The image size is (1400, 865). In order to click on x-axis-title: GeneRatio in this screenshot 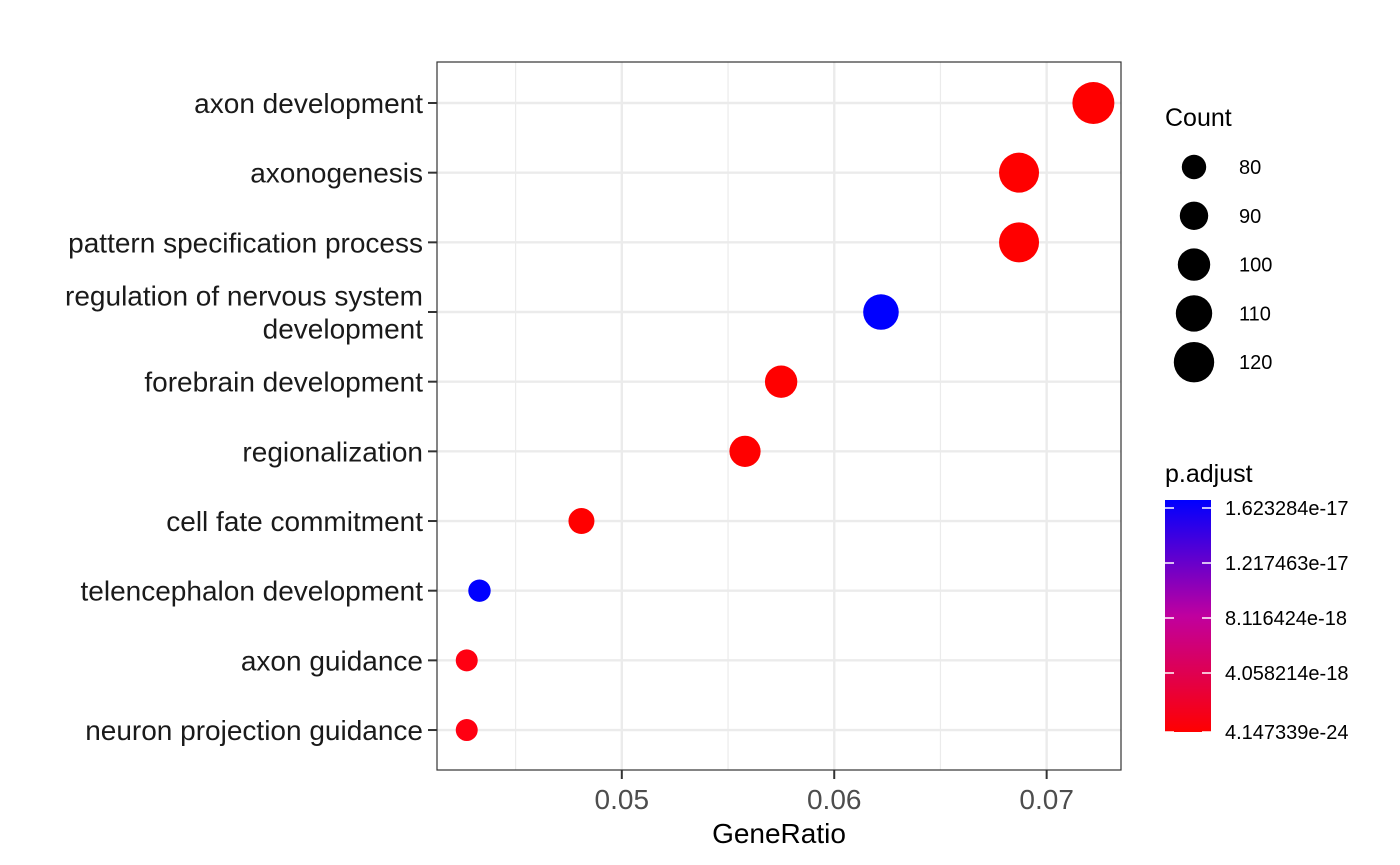, I will do `click(779, 833)`.